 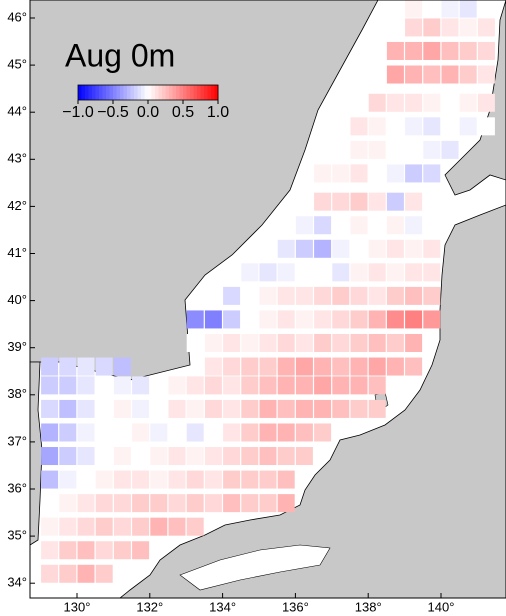 I want to click on lat-tick-label: 42°, so click(x=17, y=205).